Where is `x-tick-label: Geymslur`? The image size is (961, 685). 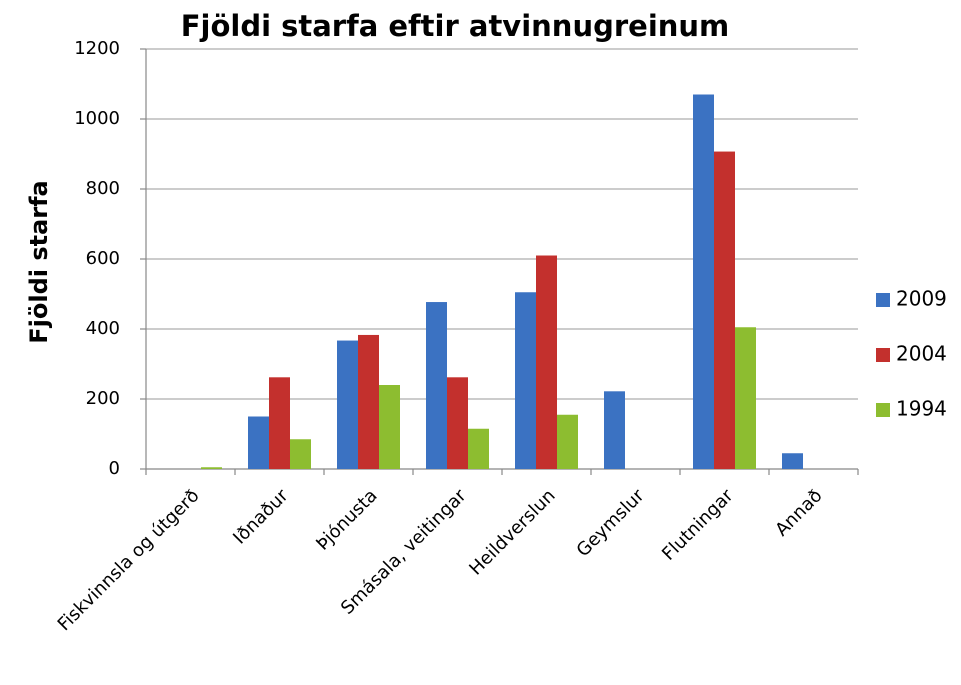 x-tick-label: Geymslur is located at coordinates (611, 523).